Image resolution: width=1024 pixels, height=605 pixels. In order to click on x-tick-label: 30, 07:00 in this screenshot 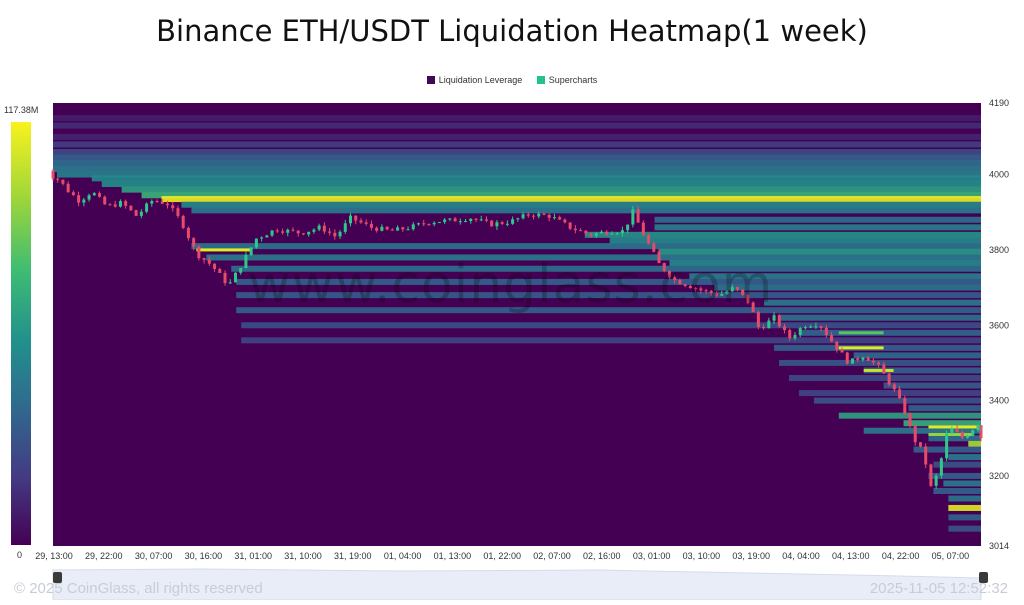, I will do `click(154, 556)`.